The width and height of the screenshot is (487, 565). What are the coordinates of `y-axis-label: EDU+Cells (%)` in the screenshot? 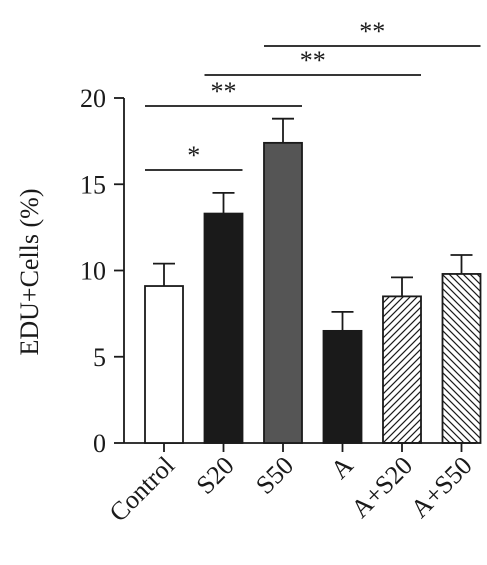 It's located at (29, 271).